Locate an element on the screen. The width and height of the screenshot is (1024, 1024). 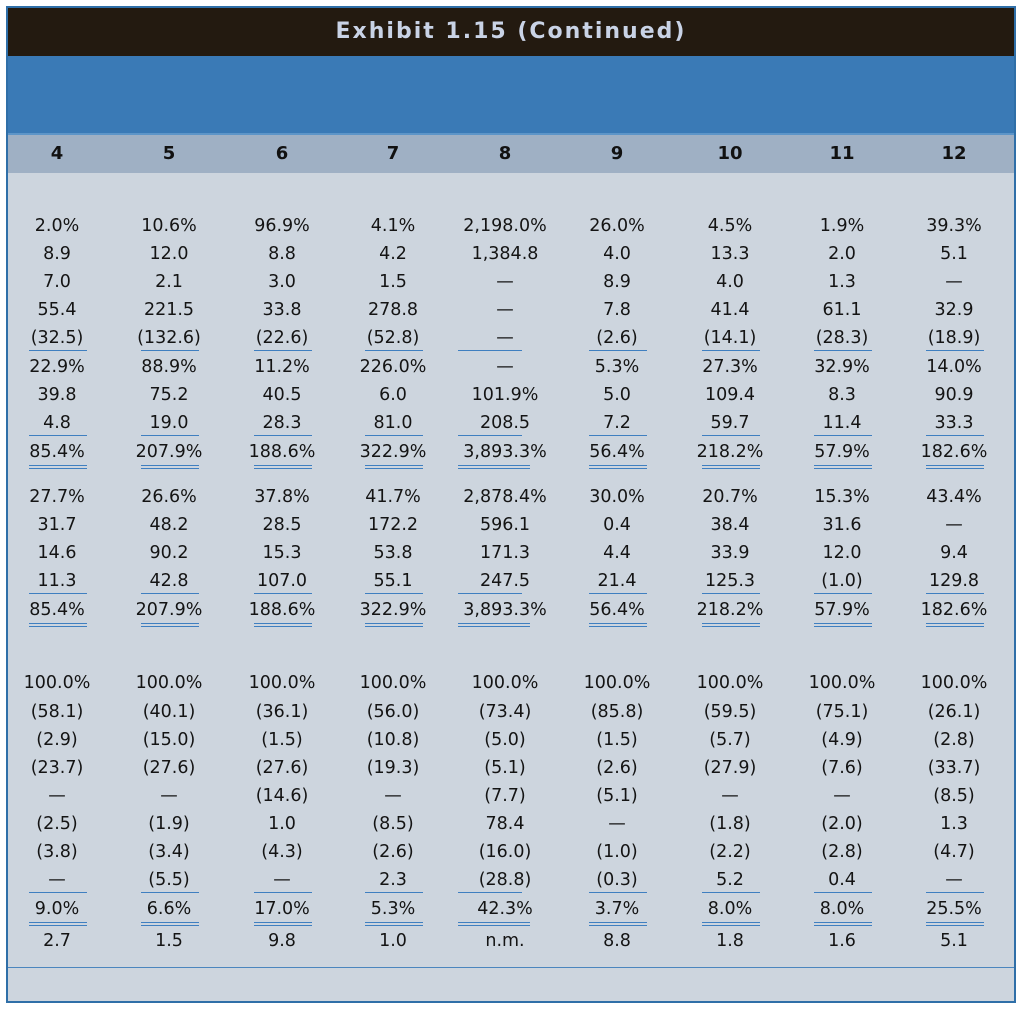
table-cell: (85.8) is located at coordinates (617, 712).